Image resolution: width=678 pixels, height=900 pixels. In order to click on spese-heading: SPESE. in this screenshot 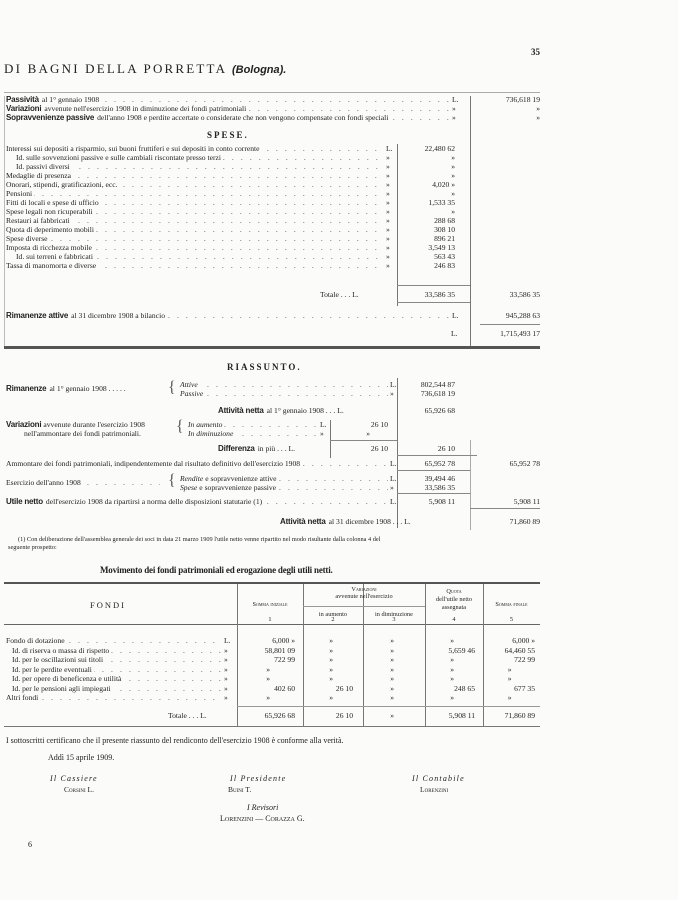, I will do `click(228, 135)`.